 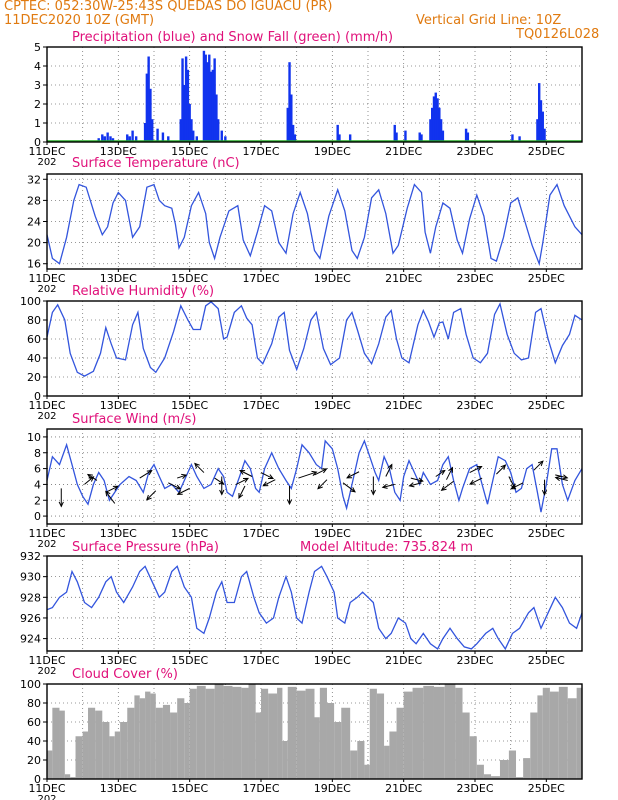 What do you see at coordinates (332, 660) in the screenshot?
I see `pres-xtick-label: 19DEC` at bounding box center [332, 660].